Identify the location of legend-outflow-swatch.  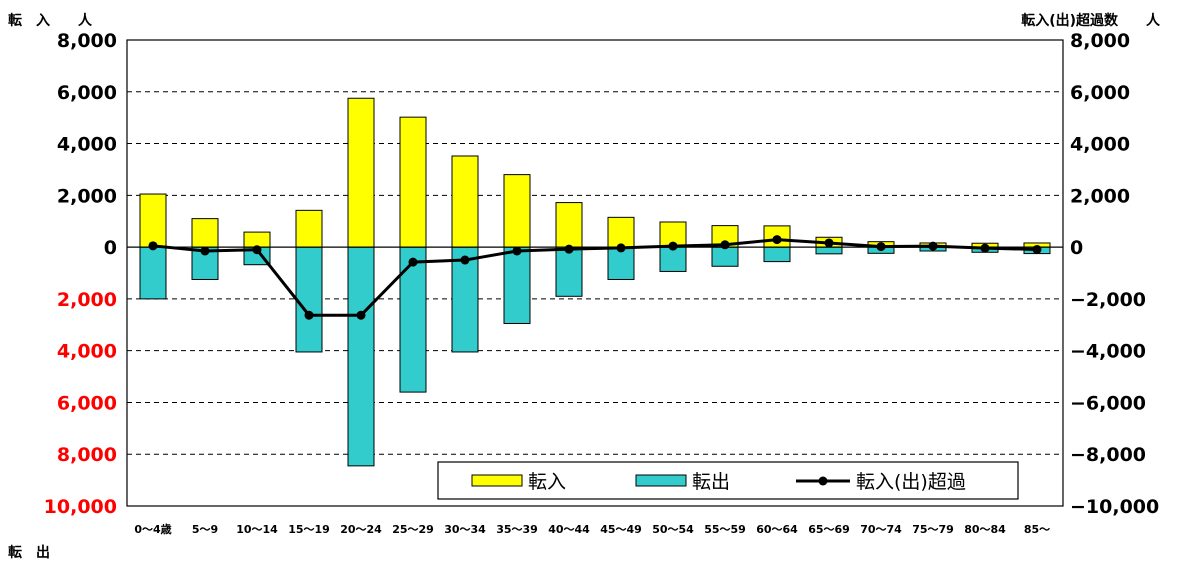
(661, 480).